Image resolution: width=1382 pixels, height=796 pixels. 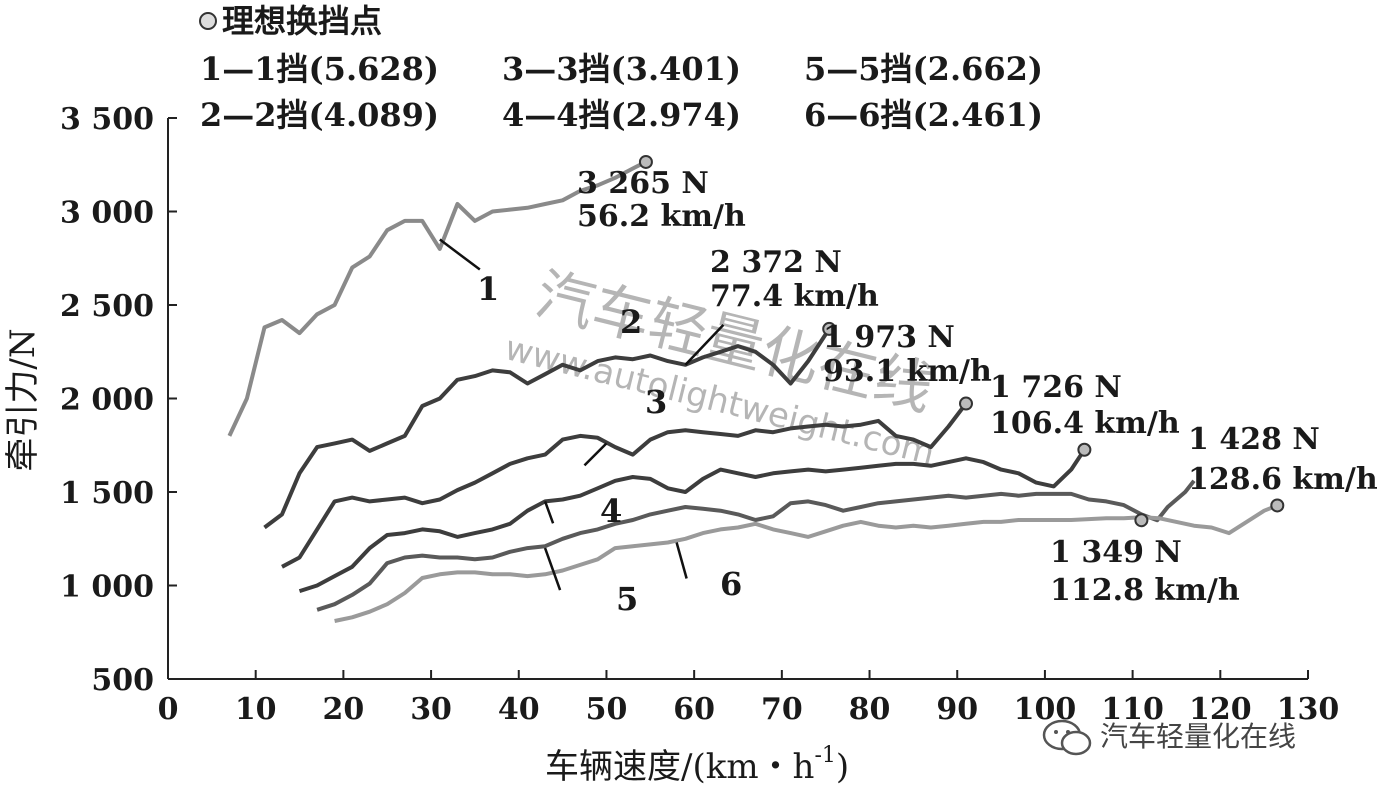 I want to click on x-ticks: 0 10 20 30 40 50 60 70 80 90 100 110 120 130, so click(x=749, y=698).